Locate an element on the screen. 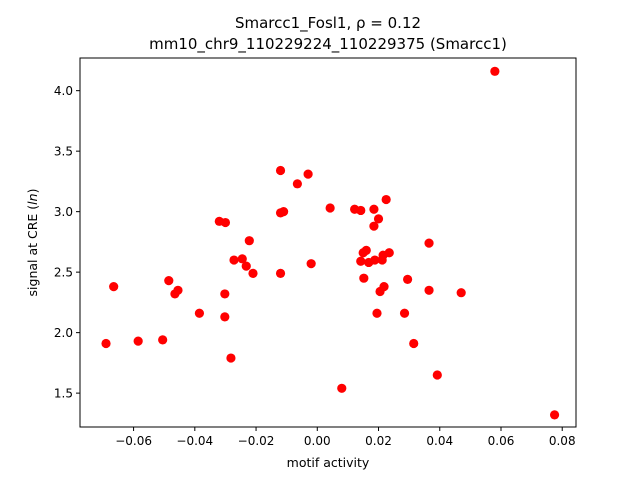 The image size is (640, 480). y-tick-label: 1.5 is located at coordinates (63, 394).